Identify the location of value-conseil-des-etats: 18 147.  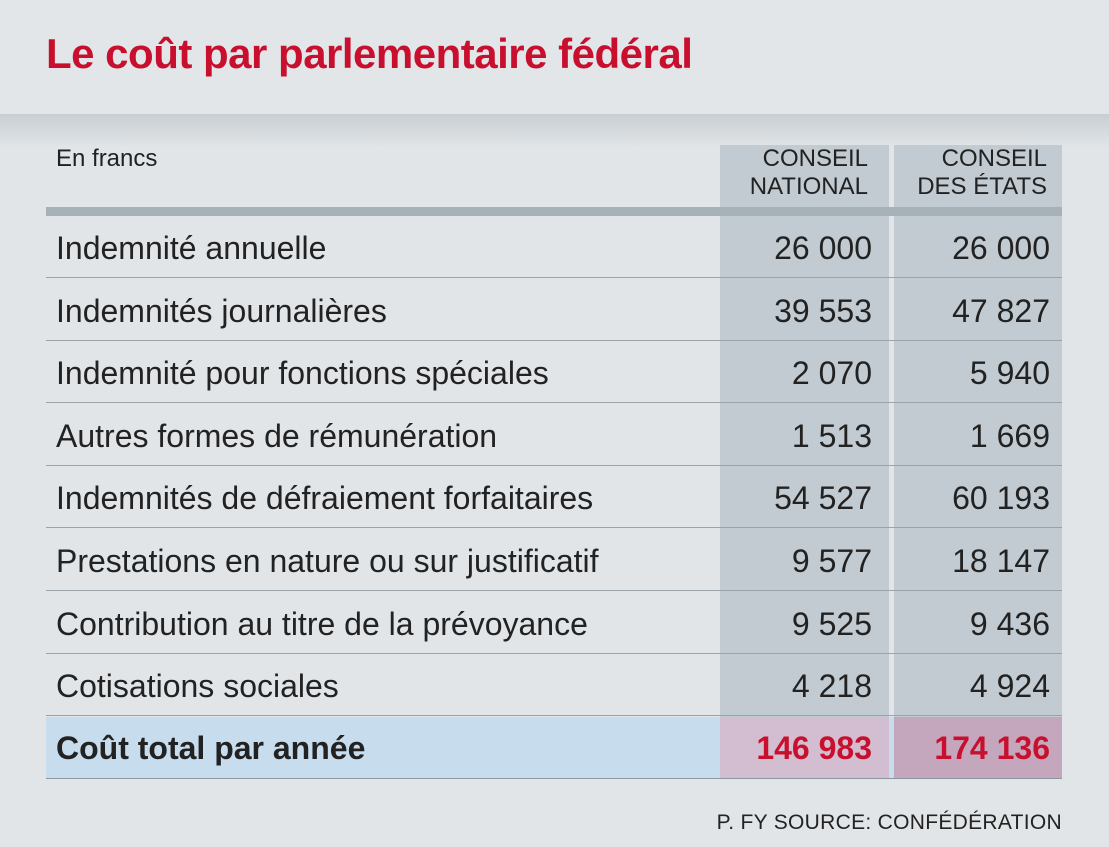
(1001, 561).